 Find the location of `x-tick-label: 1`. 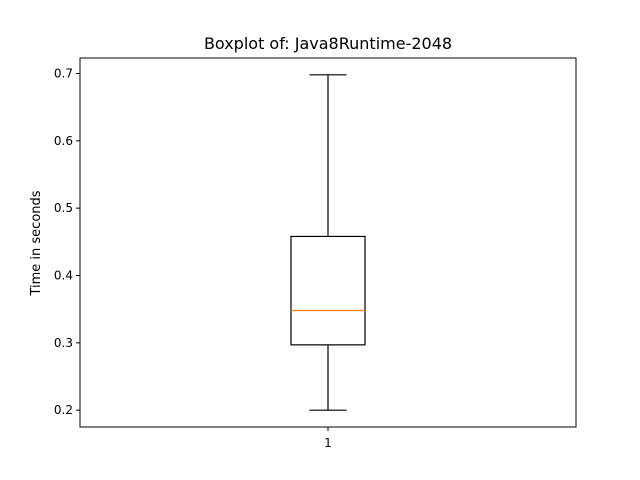

x-tick-label: 1 is located at coordinates (328, 443).